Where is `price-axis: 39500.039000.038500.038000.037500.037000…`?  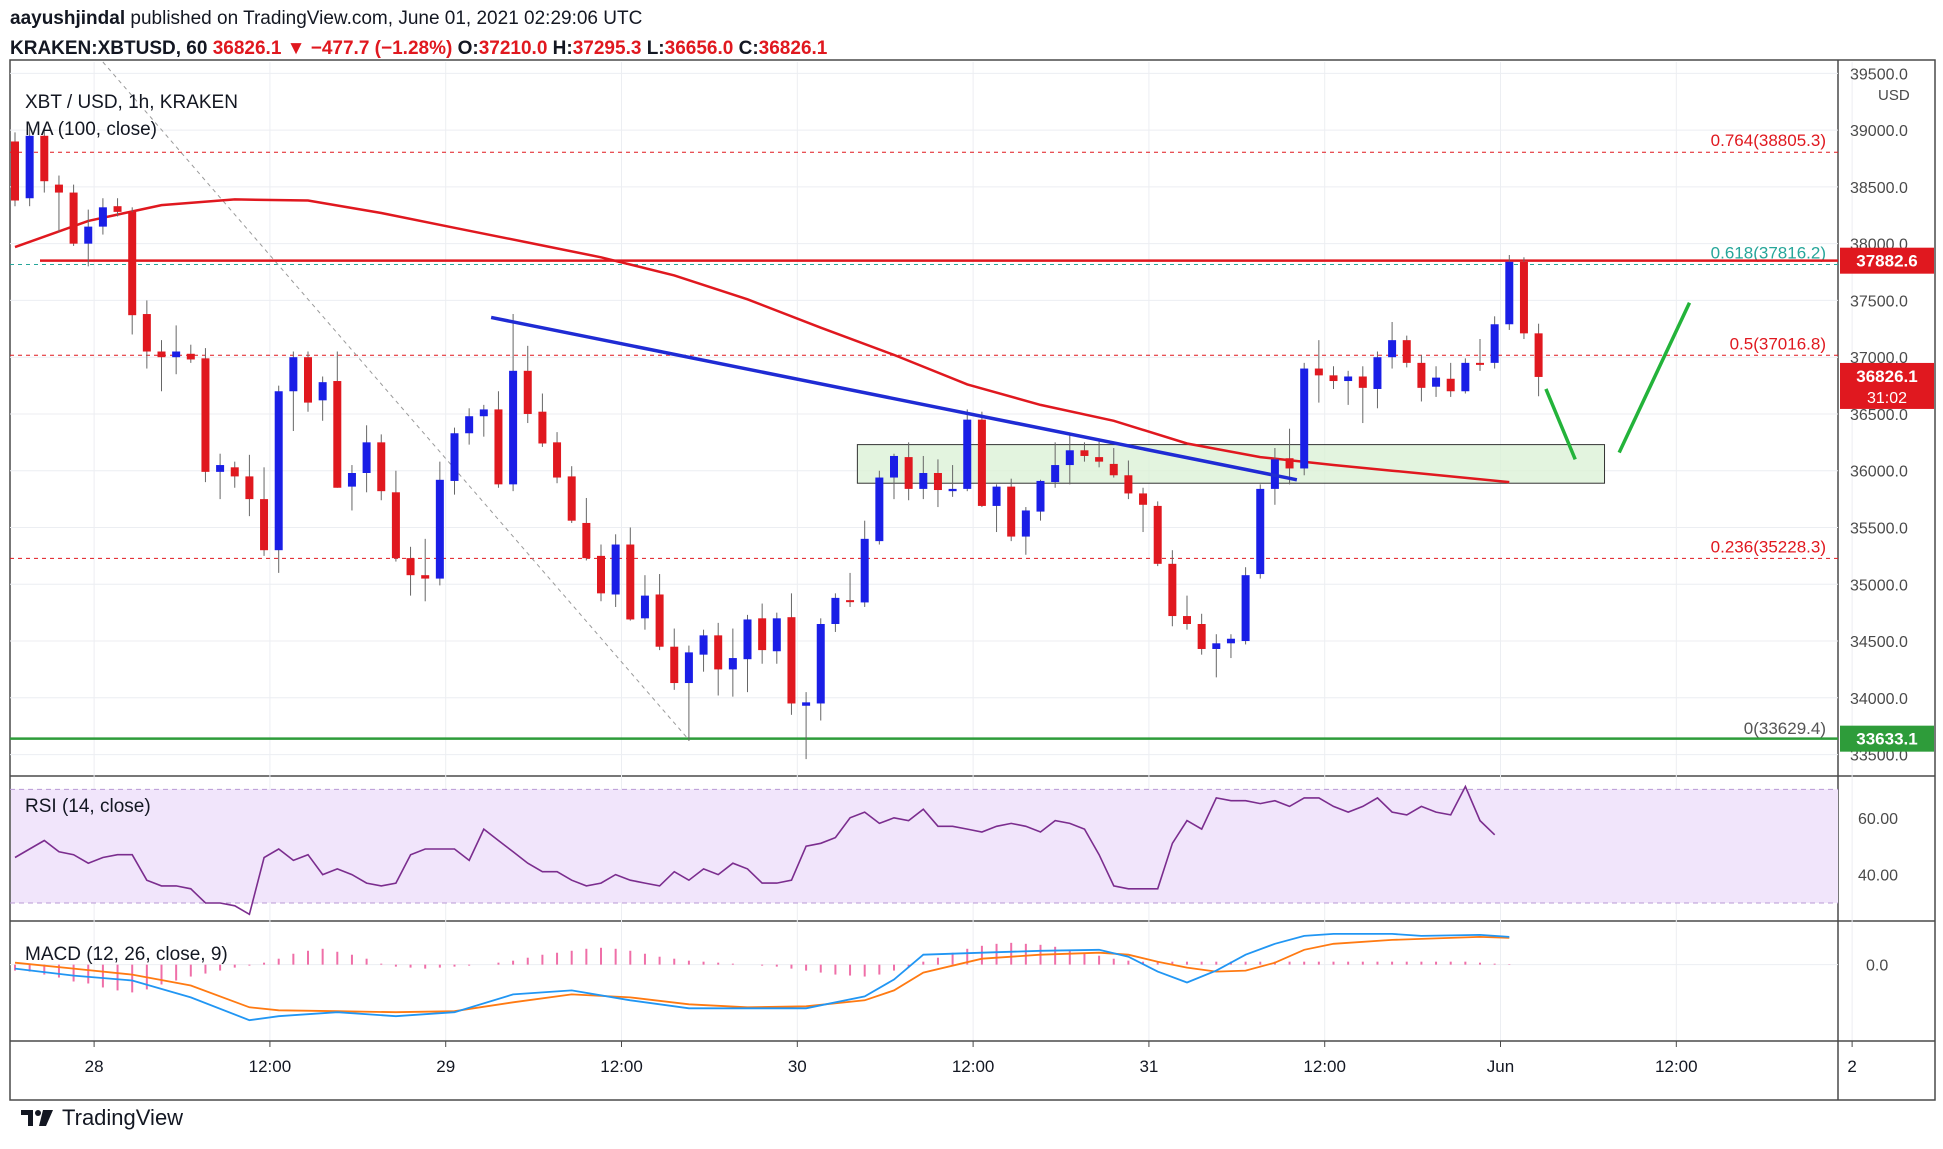 price-axis: 39500.039000.038500.038000.037500.037000… is located at coordinates (1887, 520).